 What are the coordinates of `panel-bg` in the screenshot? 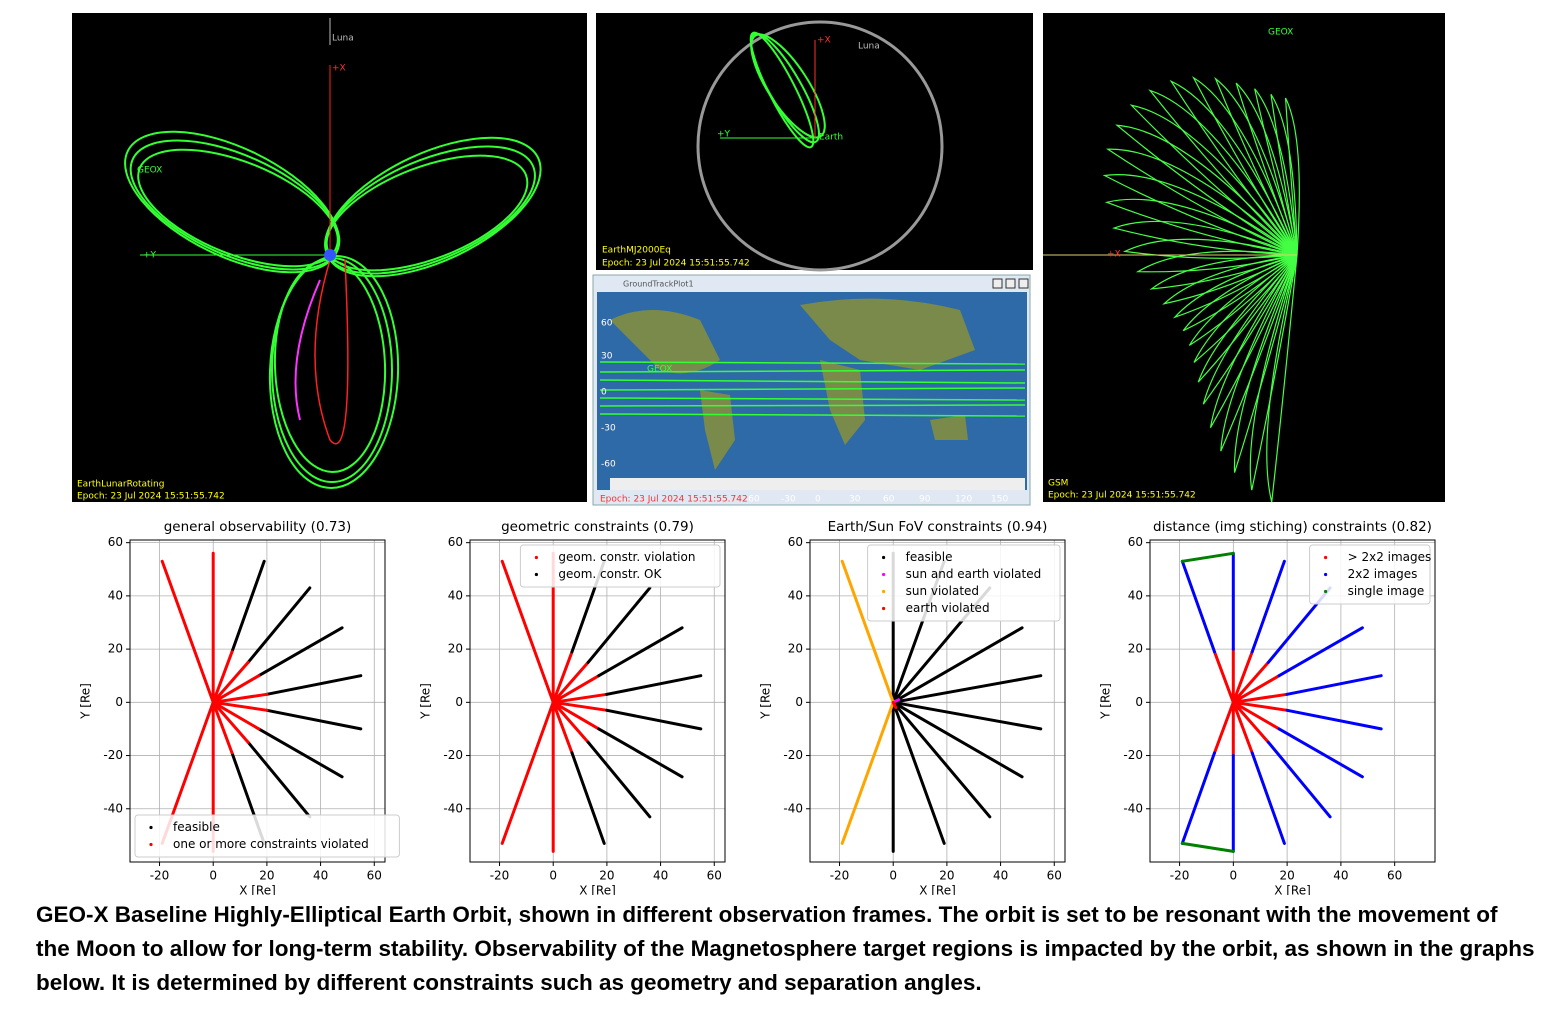 It's located at (1244, 257).